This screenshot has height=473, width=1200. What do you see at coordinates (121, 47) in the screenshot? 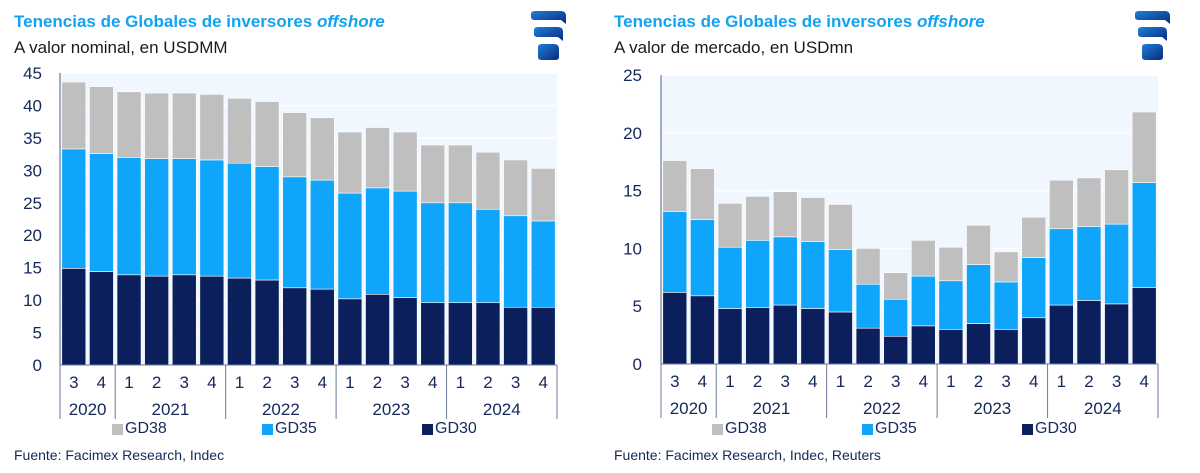
I see `chart-subtitle: A valor nominal, en USDMM` at bounding box center [121, 47].